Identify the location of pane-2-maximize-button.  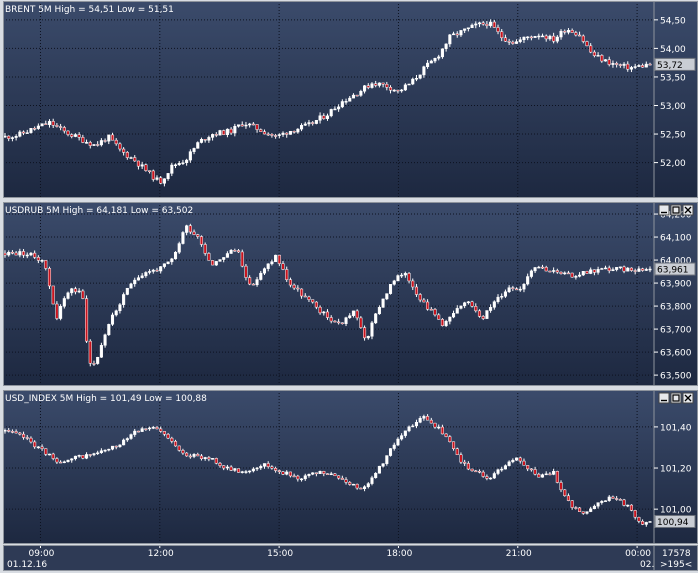
(676, 210).